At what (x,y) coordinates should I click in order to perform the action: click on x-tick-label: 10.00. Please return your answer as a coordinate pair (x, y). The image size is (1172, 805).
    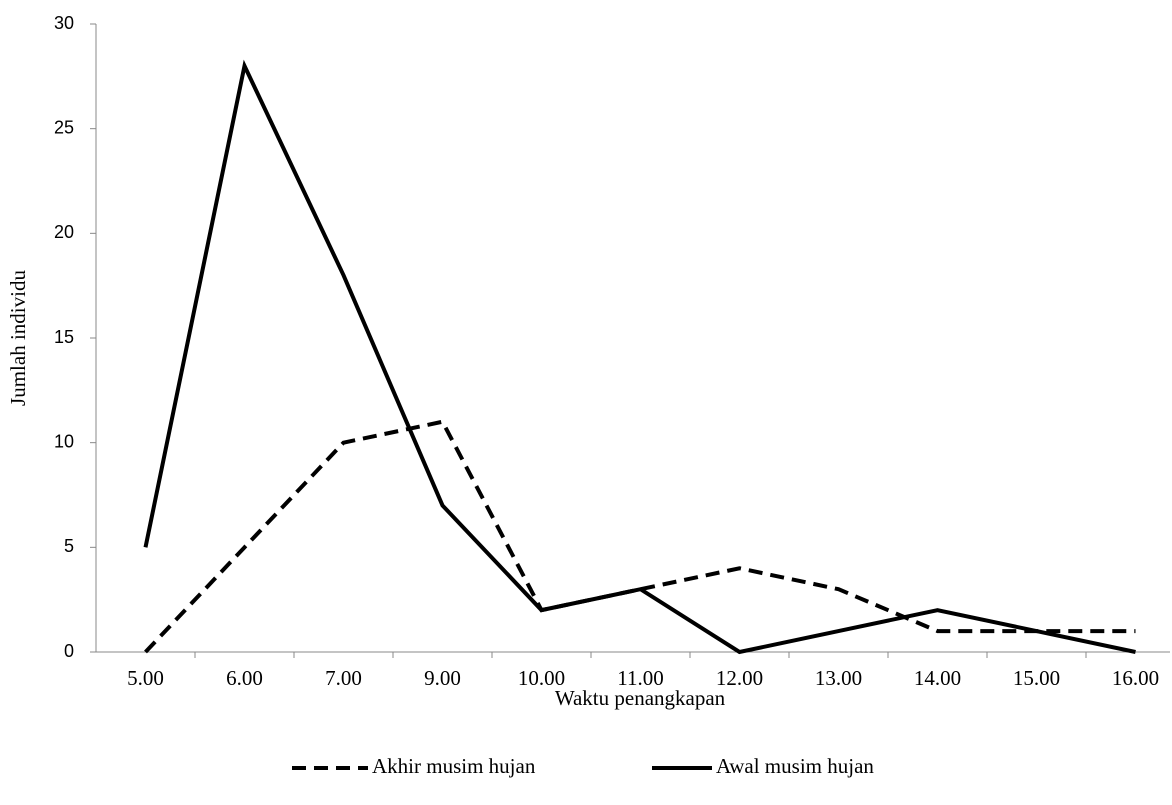
    Looking at the image, I should click on (541, 678).